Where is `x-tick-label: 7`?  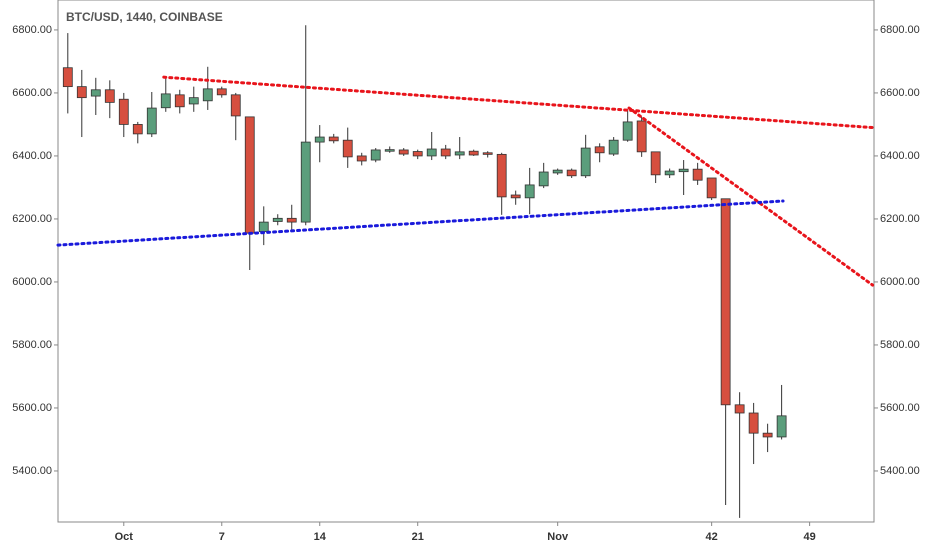
x-tick-label: 7 is located at coordinates (222, 537).